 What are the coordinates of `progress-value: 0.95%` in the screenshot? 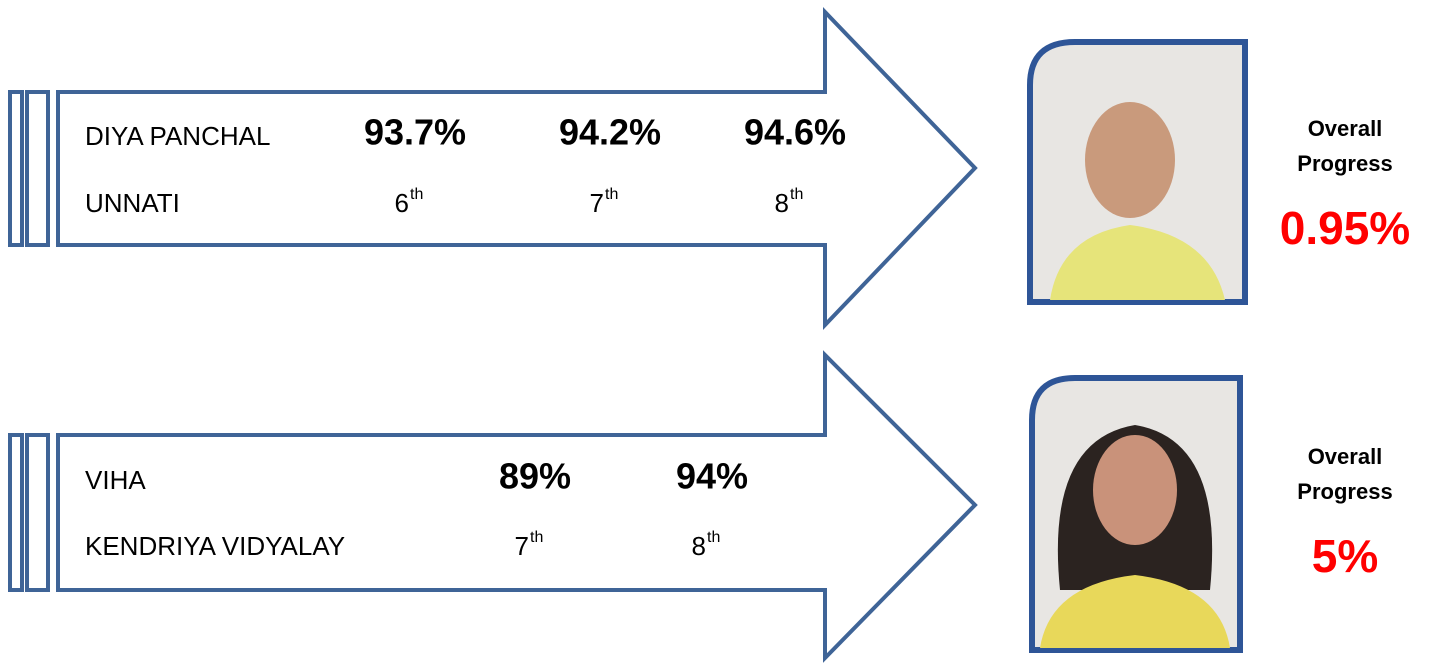 It's located at (1345, 228).